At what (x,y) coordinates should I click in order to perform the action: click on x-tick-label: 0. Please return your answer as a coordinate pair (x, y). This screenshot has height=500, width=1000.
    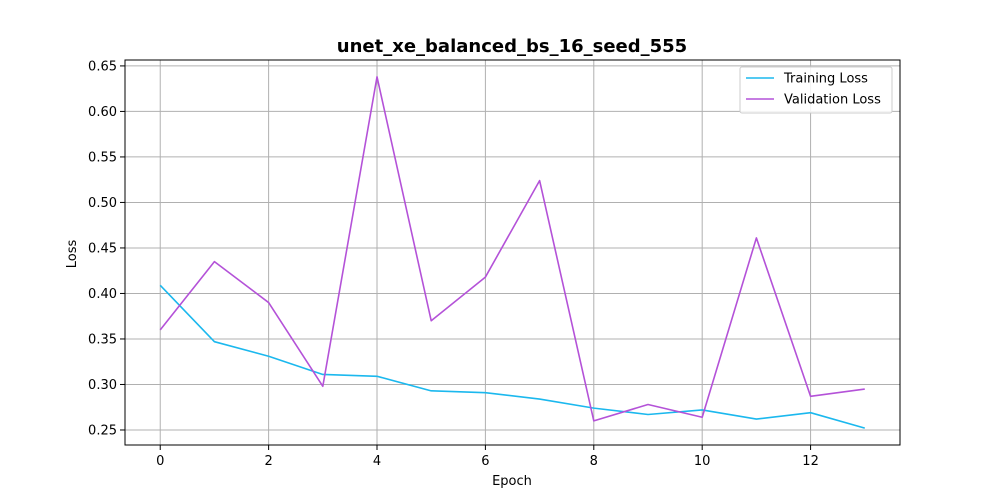
    Looking at the image, I should click on (160, 461).